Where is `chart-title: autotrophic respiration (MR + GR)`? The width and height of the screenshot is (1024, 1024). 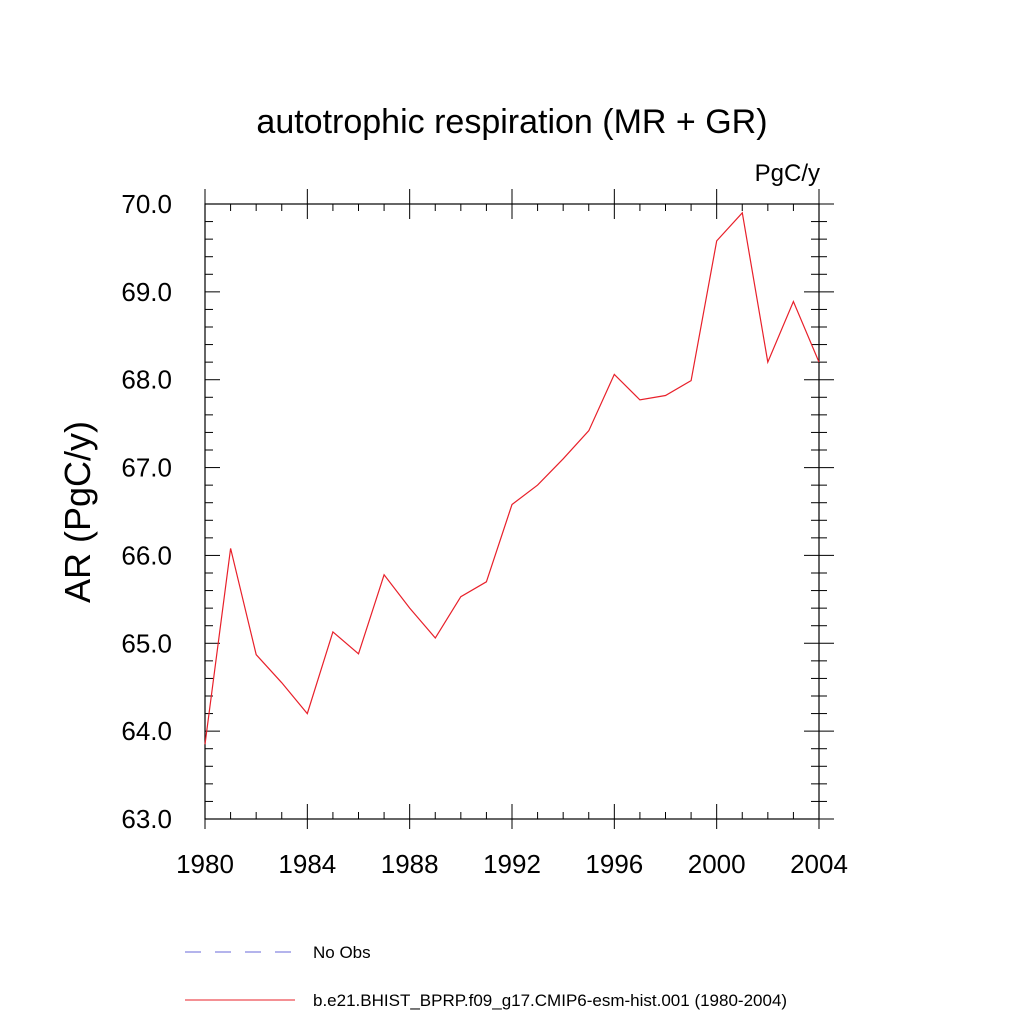 chart-title: autotrophic respiration (MR + GR) is located at coordinates (511, 122).